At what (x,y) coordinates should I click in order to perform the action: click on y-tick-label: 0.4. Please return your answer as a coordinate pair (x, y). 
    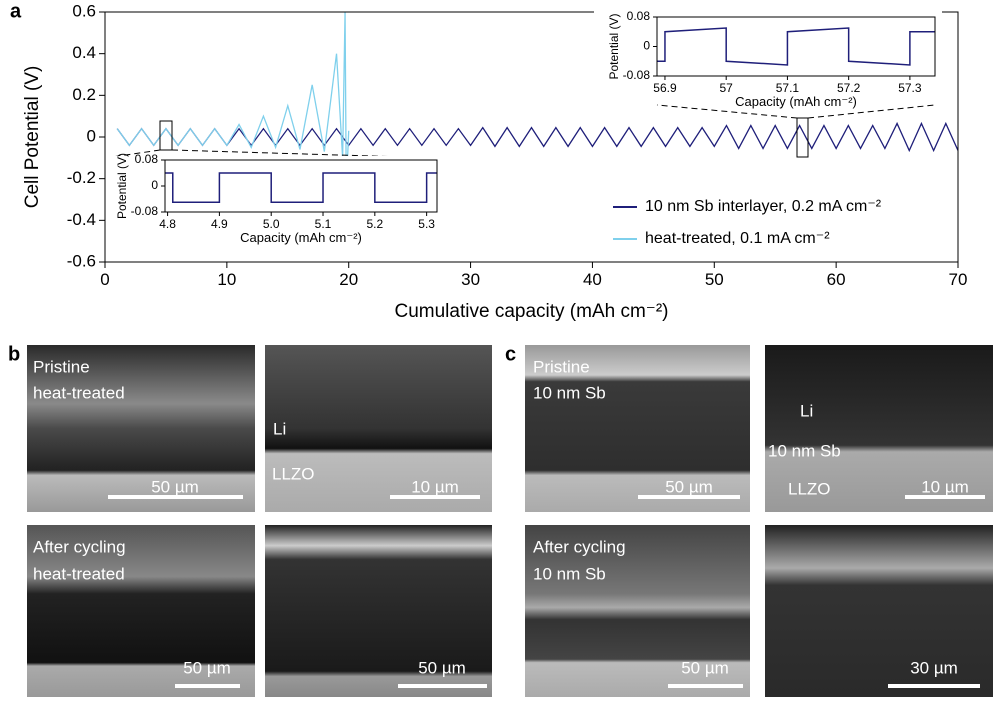
    Looking at the image, I should click on (84, 52).